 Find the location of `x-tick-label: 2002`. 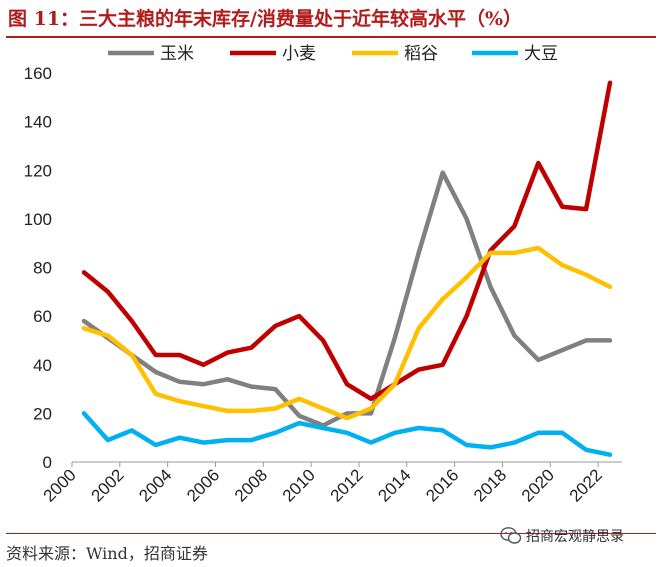

x-tick-label: 2002 is located at coordinates (107, 485).